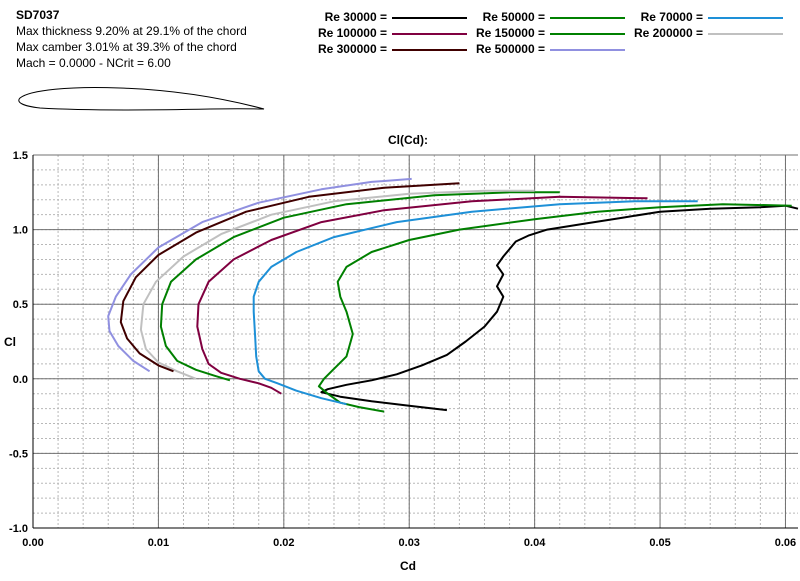 The width and height of the screenshot is (800, 581). I want to click on legend-label: Re 70000 =, so click(671, 17).